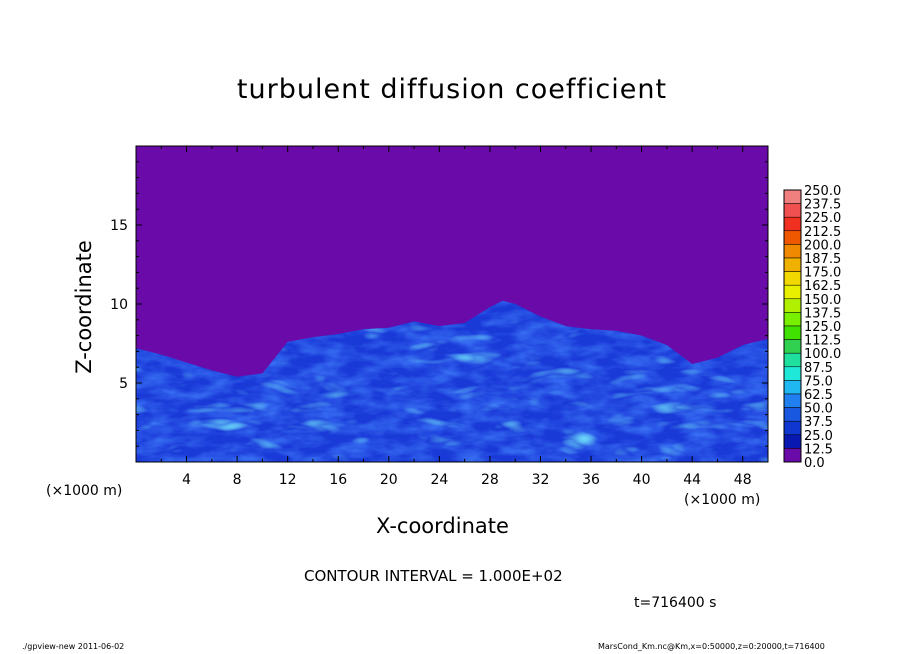 This screenshot has width=904, height=654. Describe the element at coordinates (822, 205) in the screenshot. I see `colorbar-label: 237.5` at that location.